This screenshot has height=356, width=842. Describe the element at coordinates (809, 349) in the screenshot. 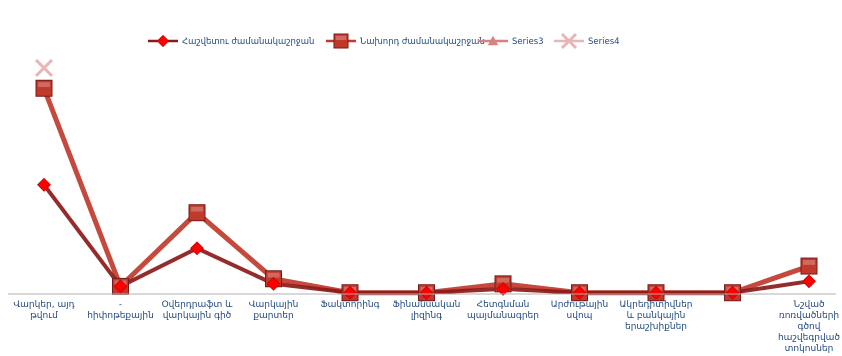

I see `category-label-line: տոկոսներ` at that location.